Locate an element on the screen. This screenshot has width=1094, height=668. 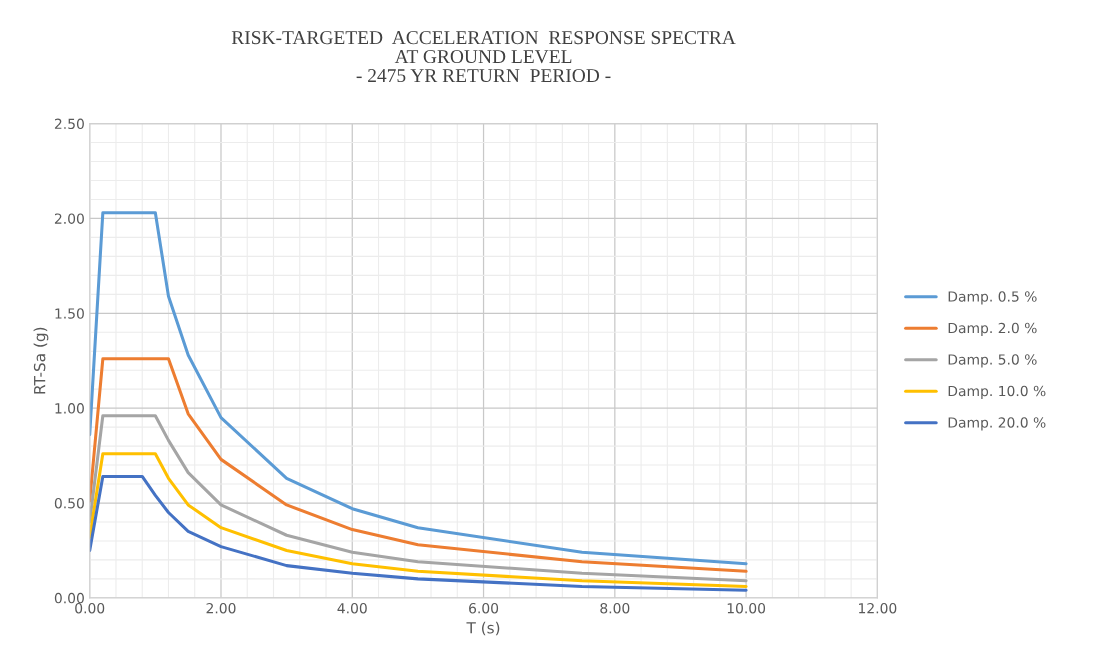
legend-label: Damp. 5.0 % is located at coordinates (992, 361).